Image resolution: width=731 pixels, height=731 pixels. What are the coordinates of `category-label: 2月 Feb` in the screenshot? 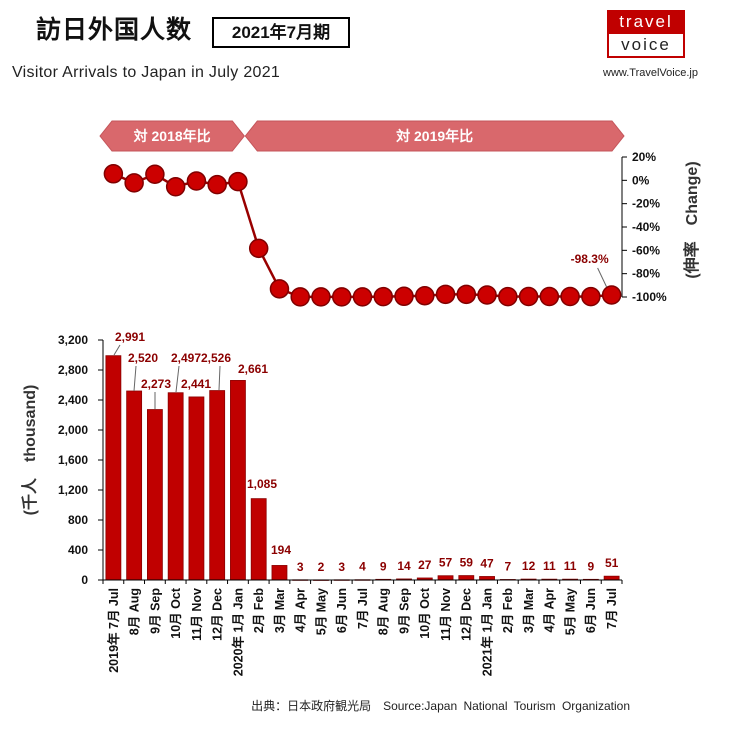 It's located at (259, 611).